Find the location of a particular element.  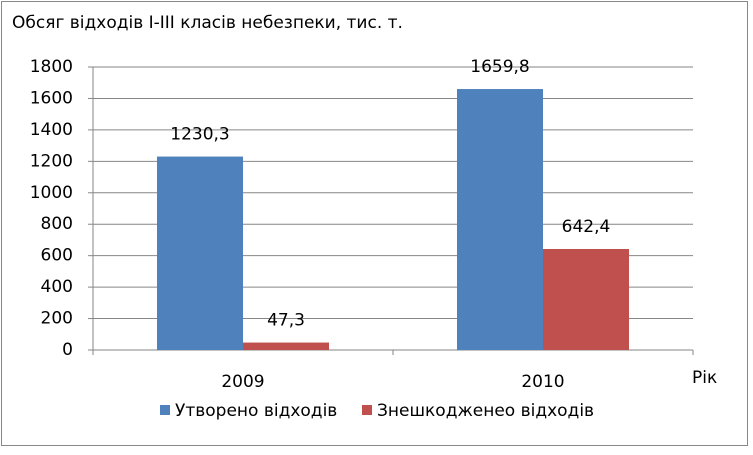

y-tick-label: 400 is located at coordinates (57, 287).